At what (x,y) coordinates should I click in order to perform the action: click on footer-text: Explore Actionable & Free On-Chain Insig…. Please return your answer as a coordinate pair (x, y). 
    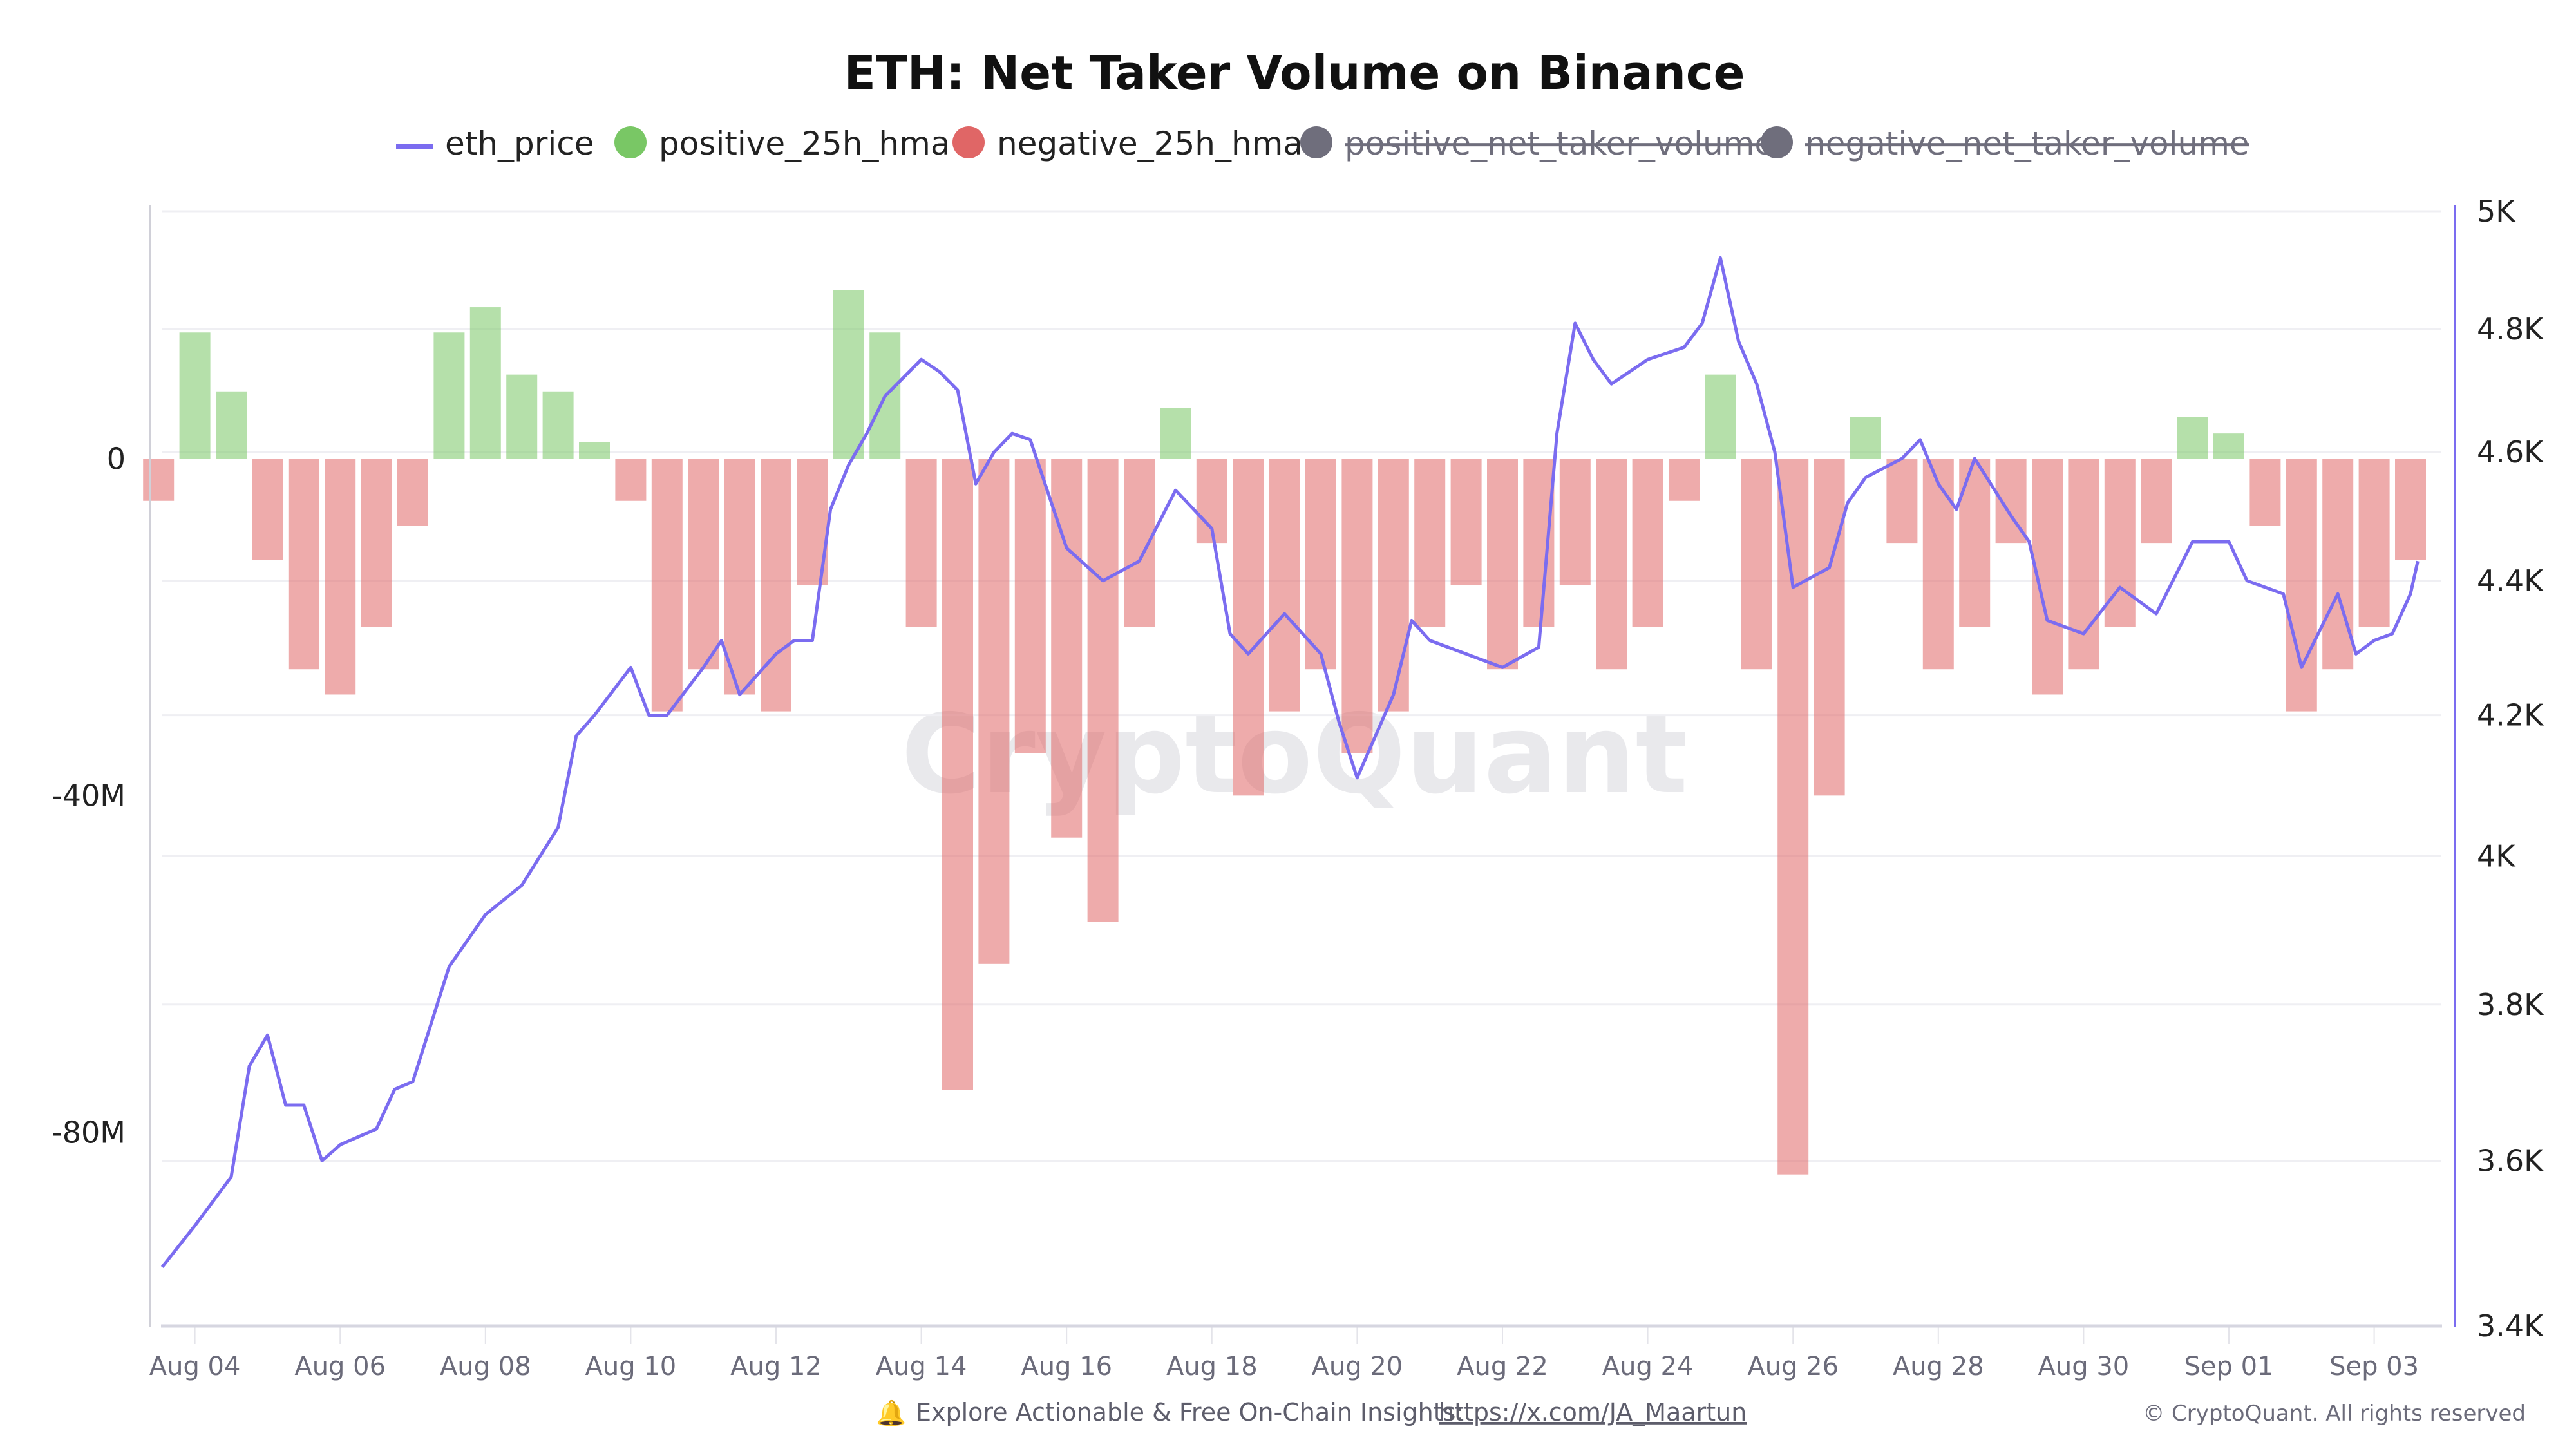
    Looking at the image, I should click on (1190, 1412).